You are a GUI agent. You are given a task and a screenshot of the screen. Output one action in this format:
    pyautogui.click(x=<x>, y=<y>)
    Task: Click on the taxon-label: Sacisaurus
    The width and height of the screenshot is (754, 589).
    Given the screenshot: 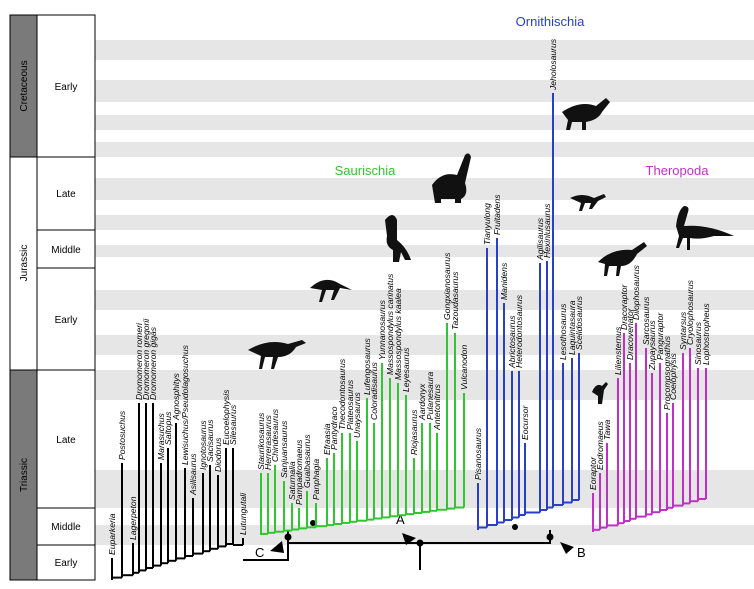 What is the action you would take?
    pyautogui.click(x=210, y=440)
    